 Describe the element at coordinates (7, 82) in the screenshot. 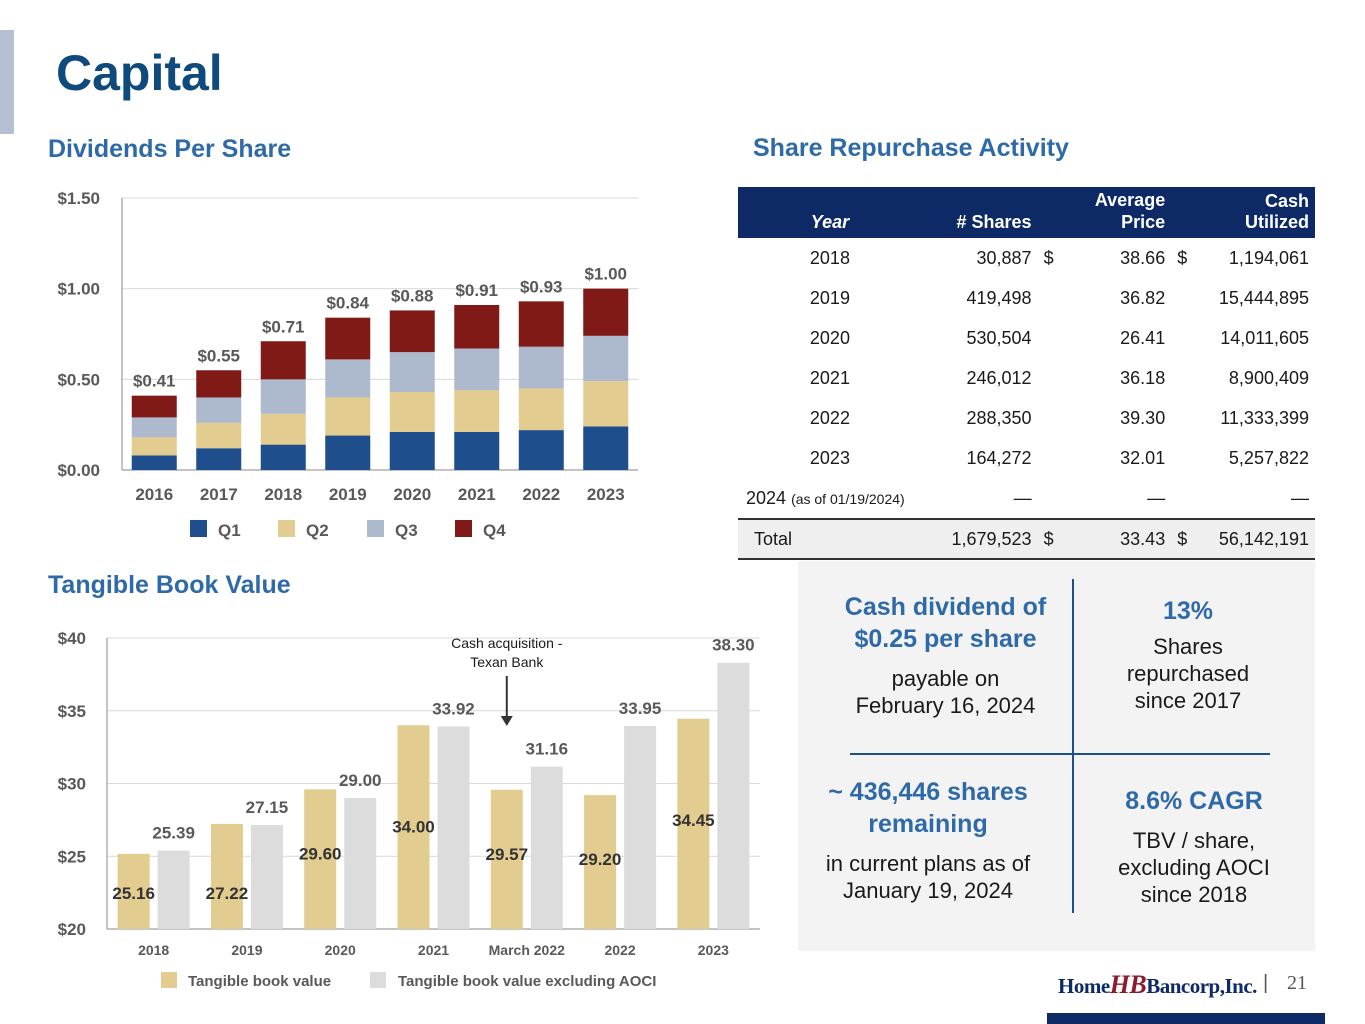

I see `title-accent-bar` at that location.